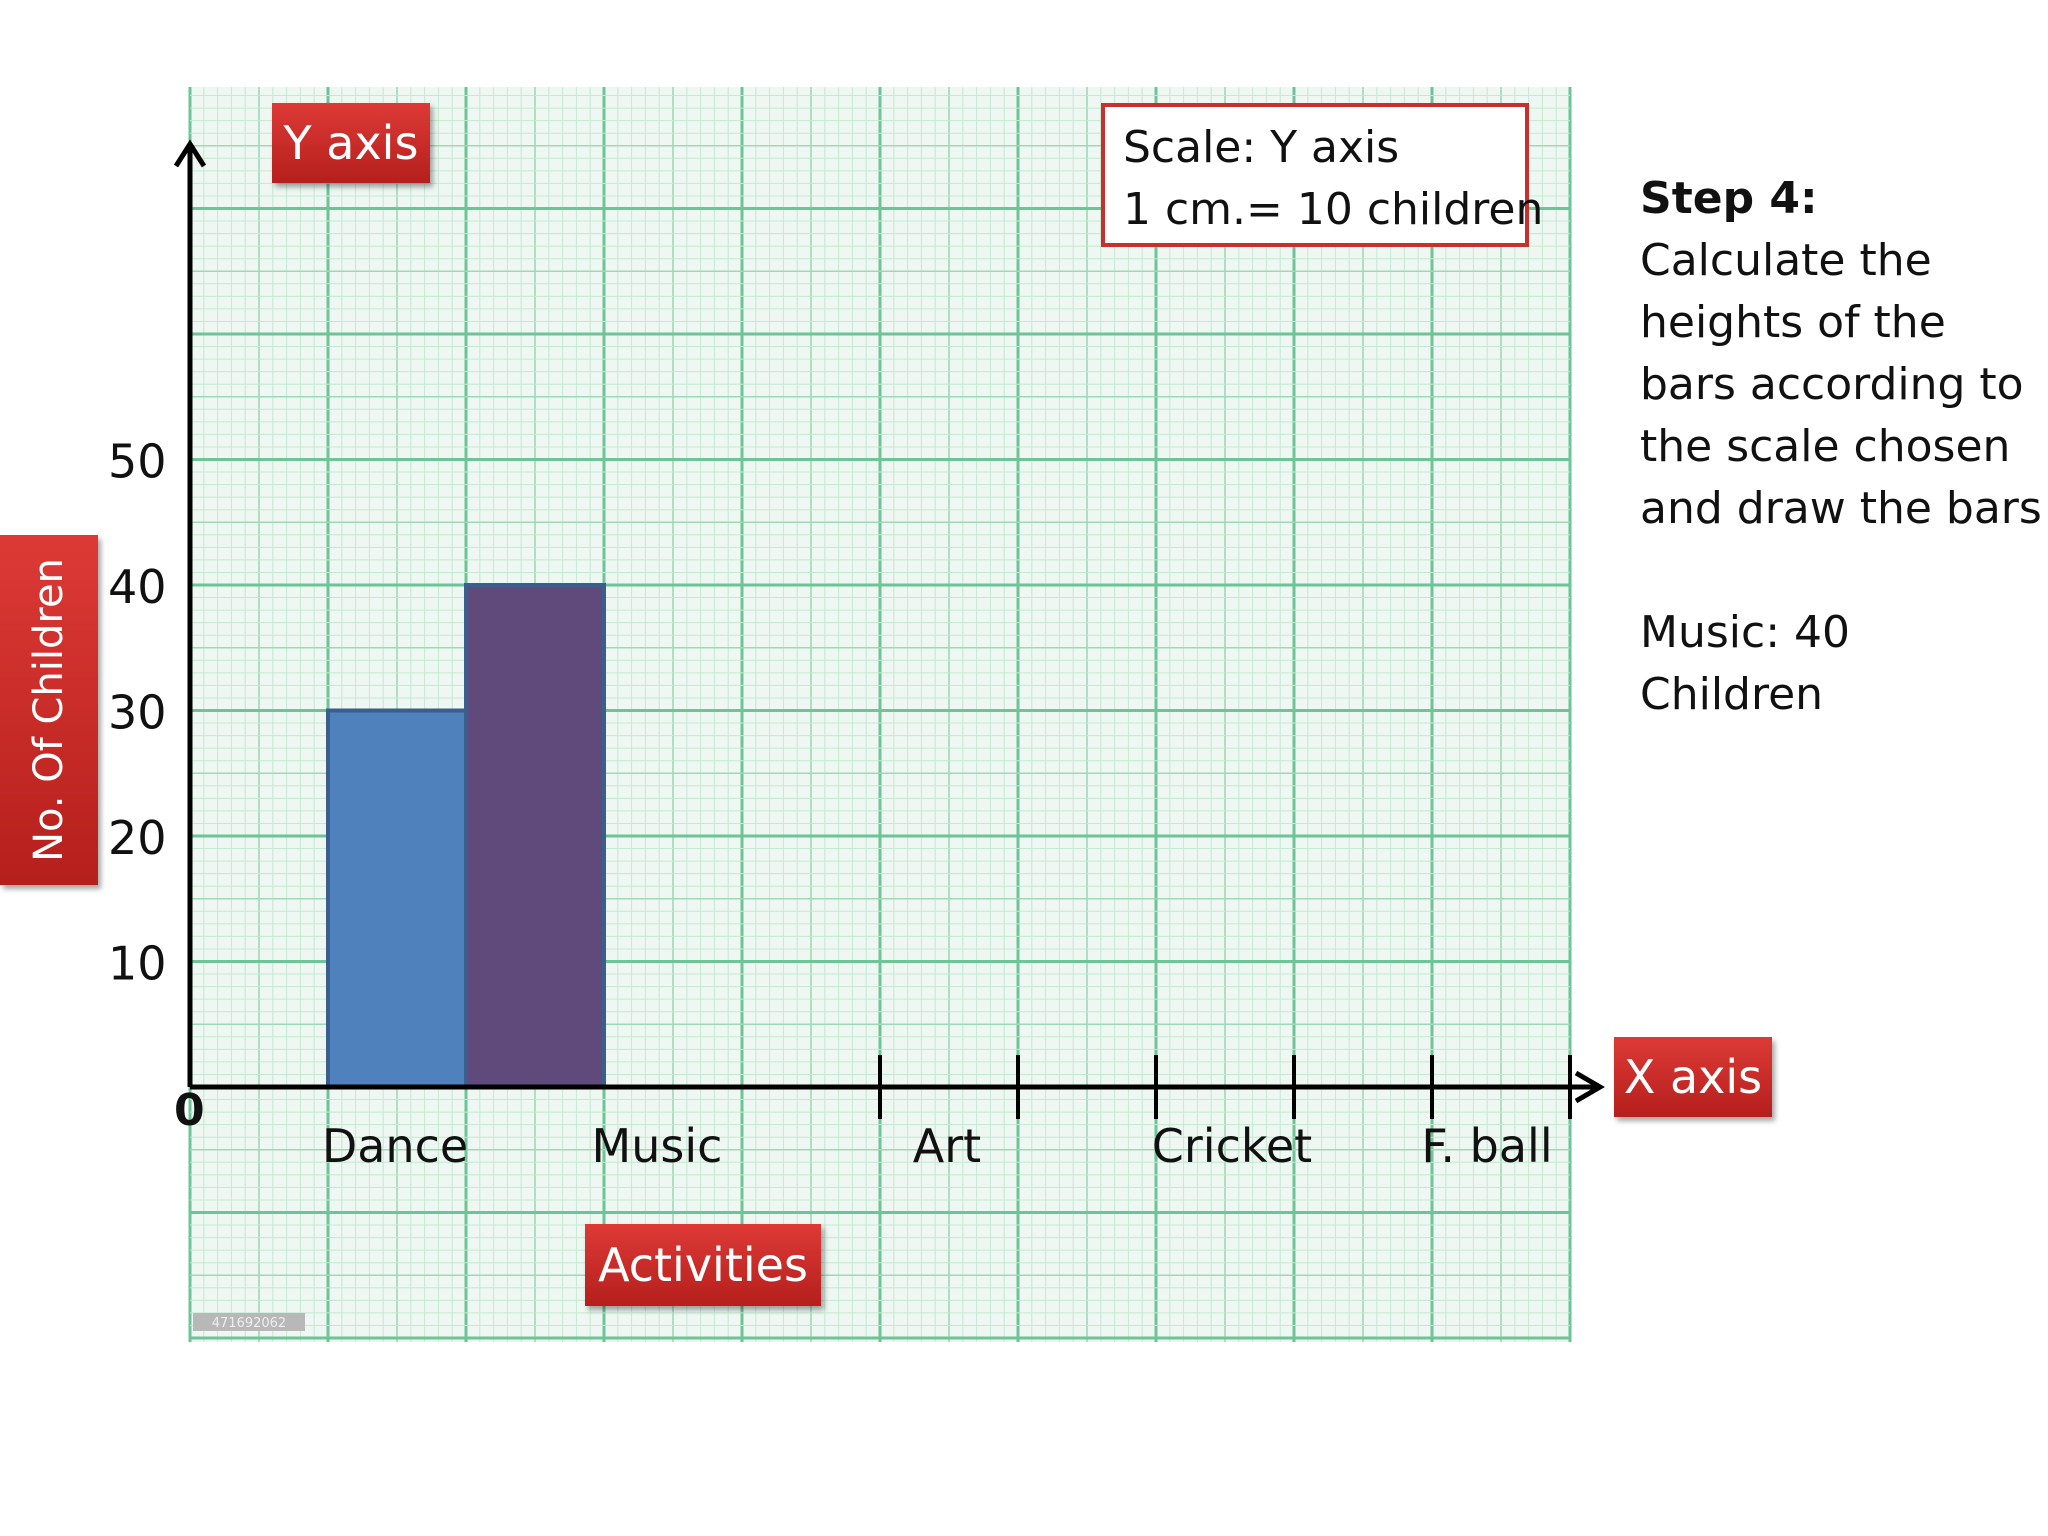 This screenshot has width=2048, height=1536. I want to click on bar-music, so click(535, 836).